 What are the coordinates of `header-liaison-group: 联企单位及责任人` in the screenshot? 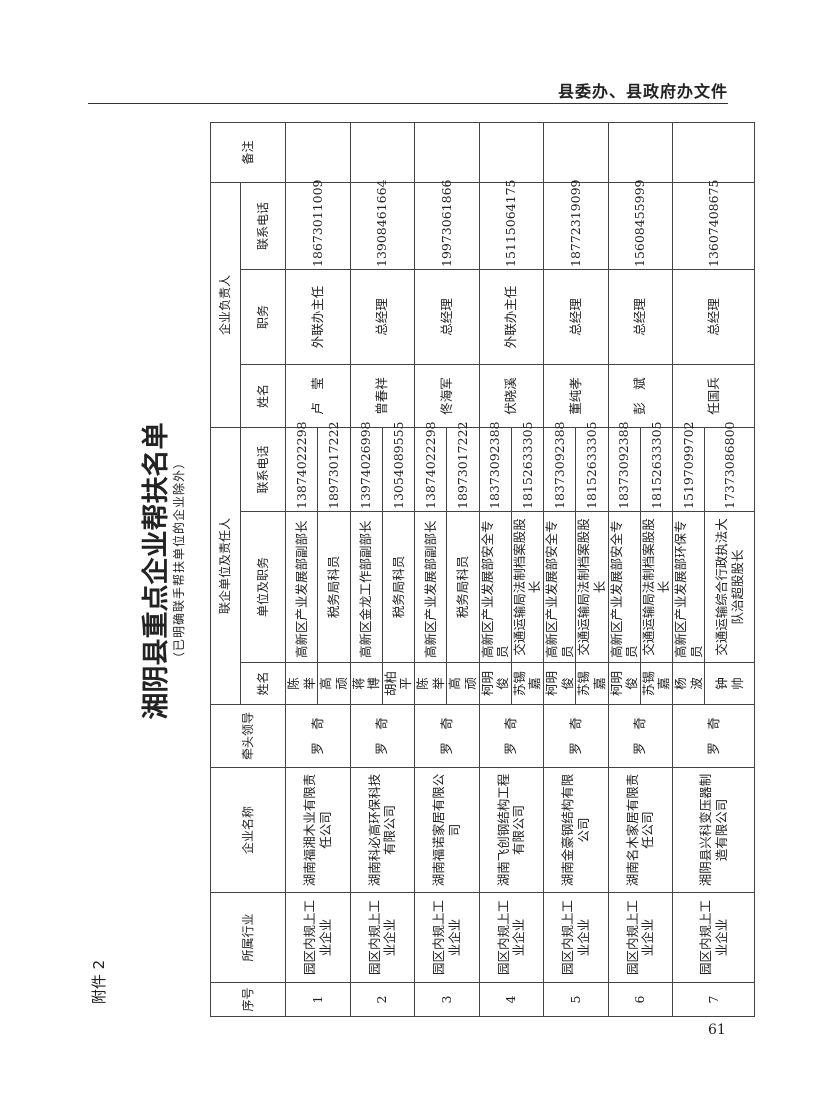 It's located at (225, 566).